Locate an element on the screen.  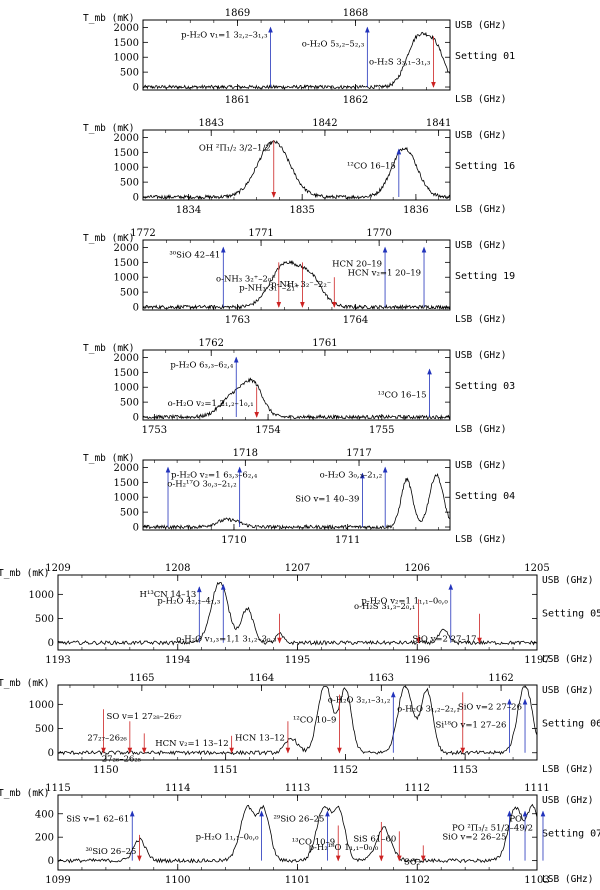
line-label: p-H₂O 6₃,₃–6₂,₄ is located at coordinates (201, 365).